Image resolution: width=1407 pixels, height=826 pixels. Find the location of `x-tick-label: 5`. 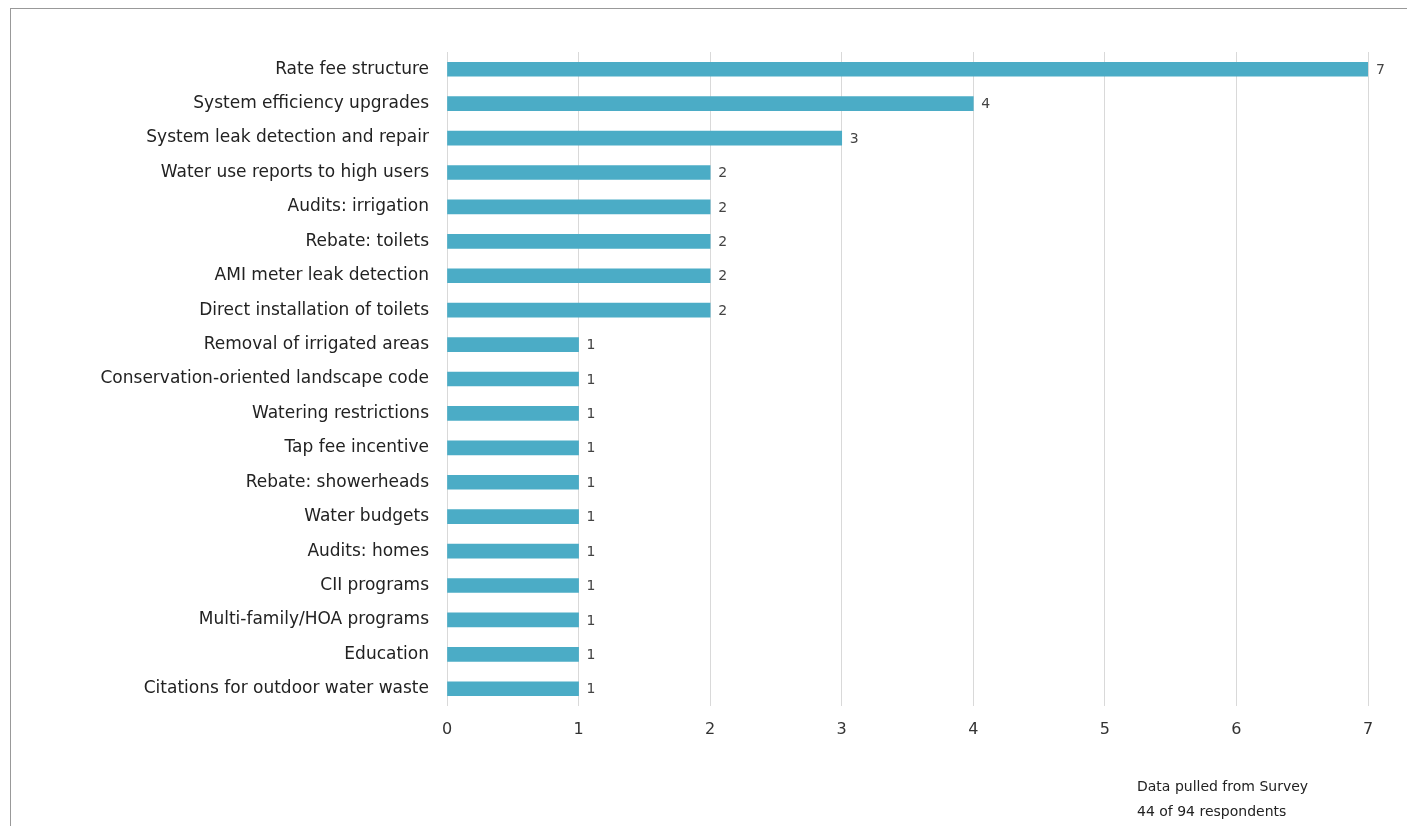

x-tick-label: 5 is located at coordinates (1104, 728).